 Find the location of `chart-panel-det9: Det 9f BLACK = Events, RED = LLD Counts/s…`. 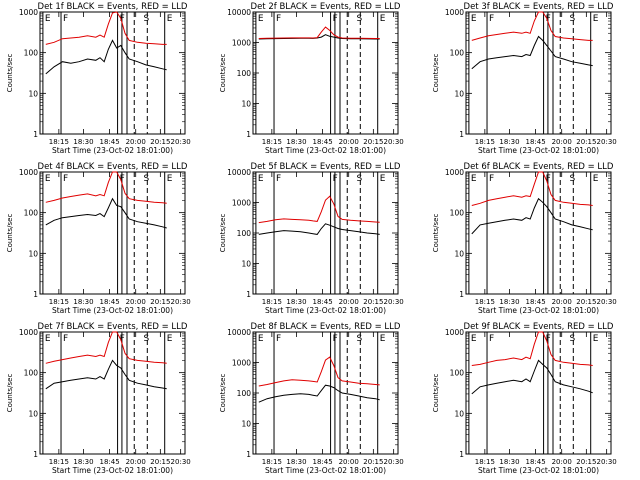

chart-panel-det9: Det 9f BLACK = Events, RED = LLD Counts/s… is located at coordinates (524, 398).